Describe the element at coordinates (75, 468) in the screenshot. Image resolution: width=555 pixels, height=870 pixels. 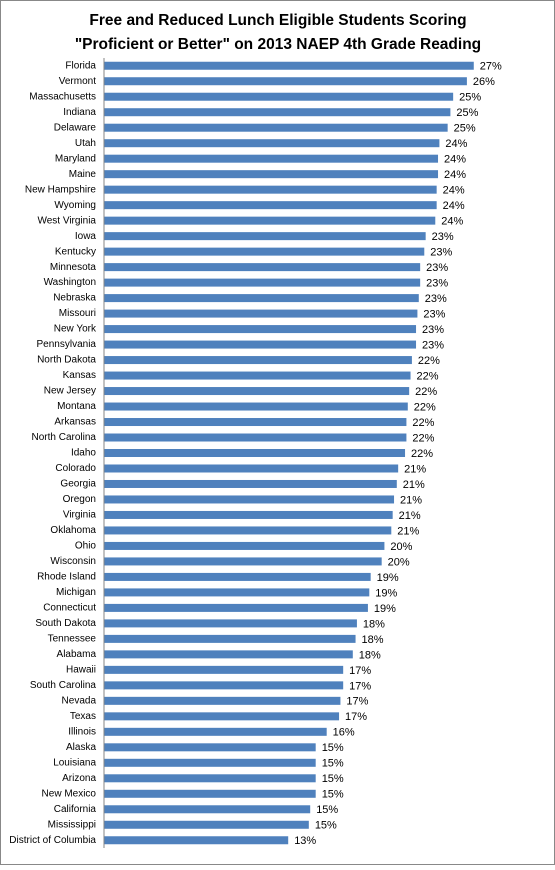
I see `y-tick-label: Colorado` at that location.